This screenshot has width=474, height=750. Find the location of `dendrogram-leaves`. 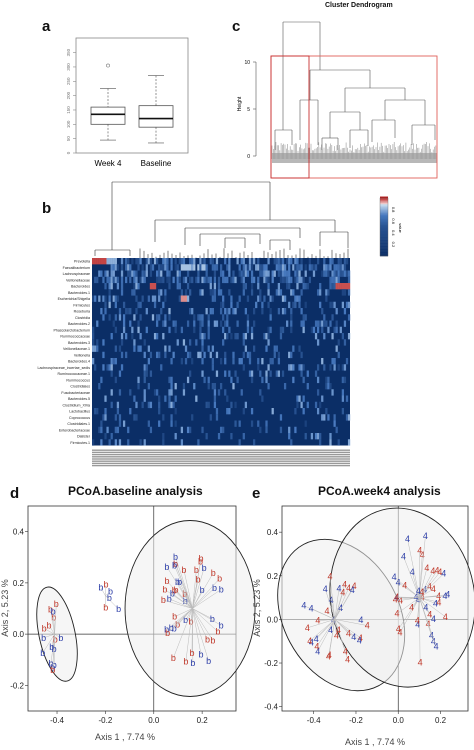

dendrogram-leaves is located at coordinates (354, 152).